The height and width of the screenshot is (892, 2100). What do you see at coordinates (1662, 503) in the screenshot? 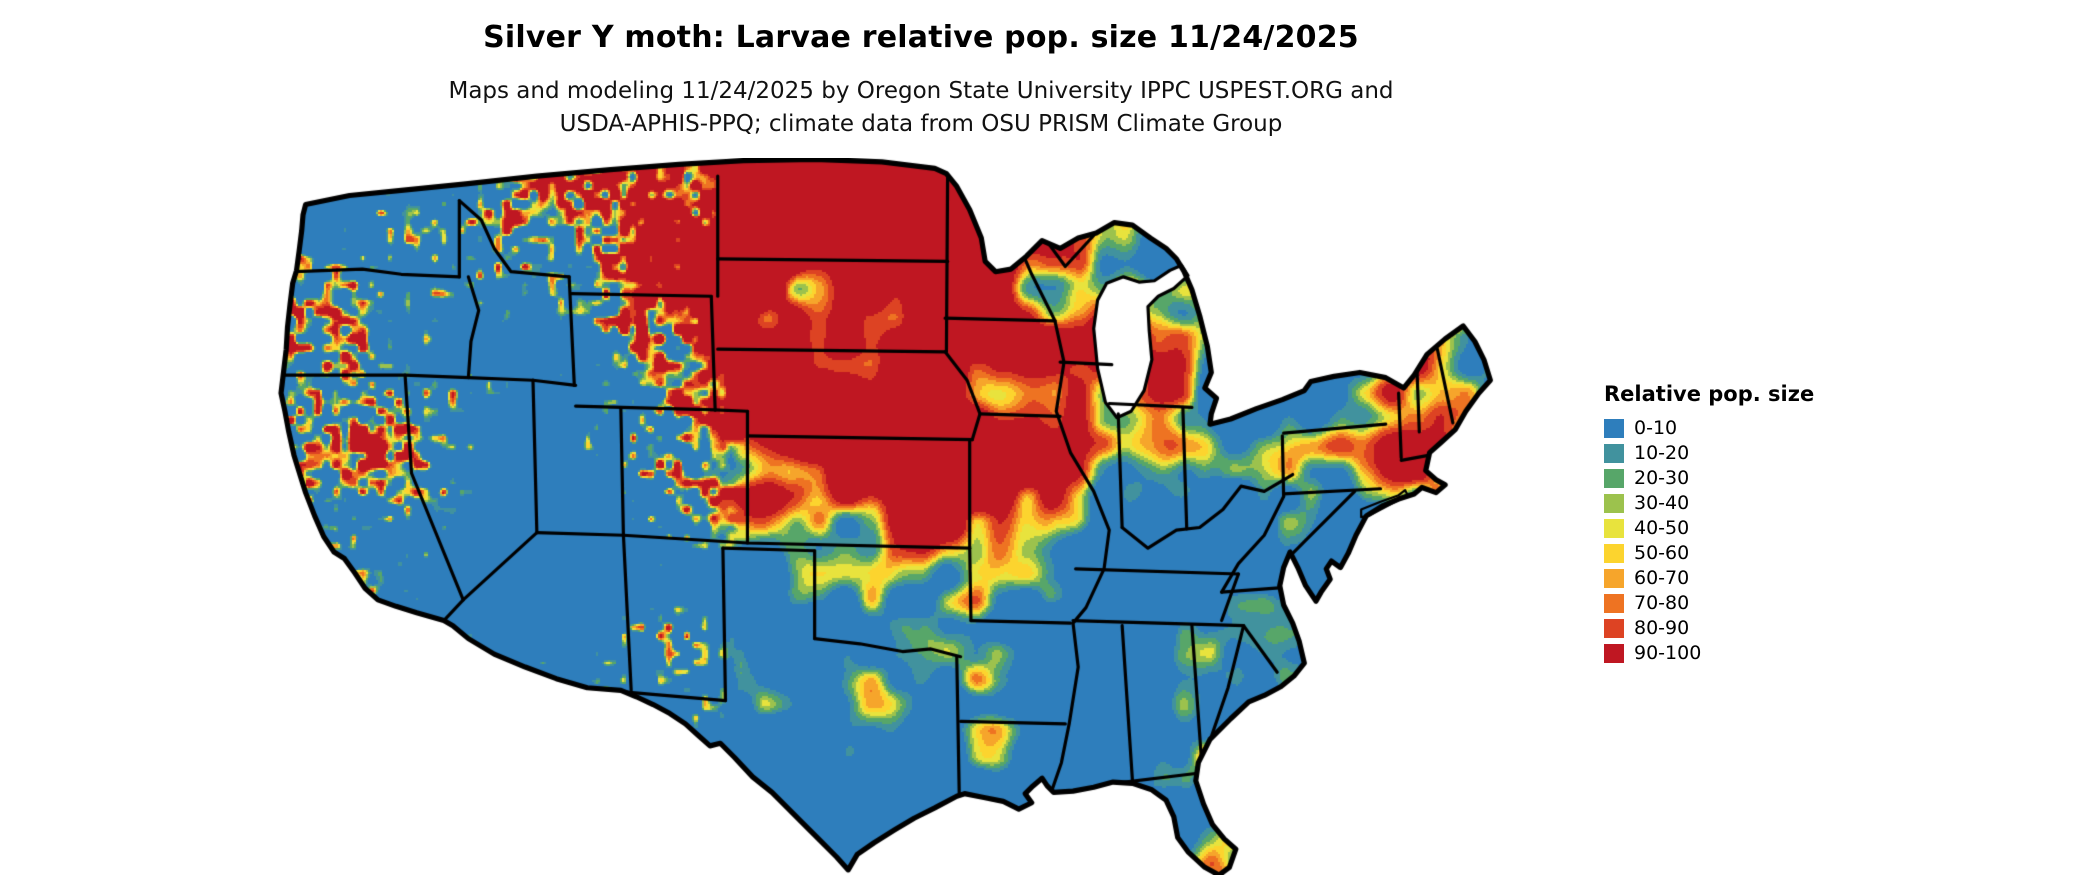
I see `legend-label: 30-40` at bounding box center [1662, 503].